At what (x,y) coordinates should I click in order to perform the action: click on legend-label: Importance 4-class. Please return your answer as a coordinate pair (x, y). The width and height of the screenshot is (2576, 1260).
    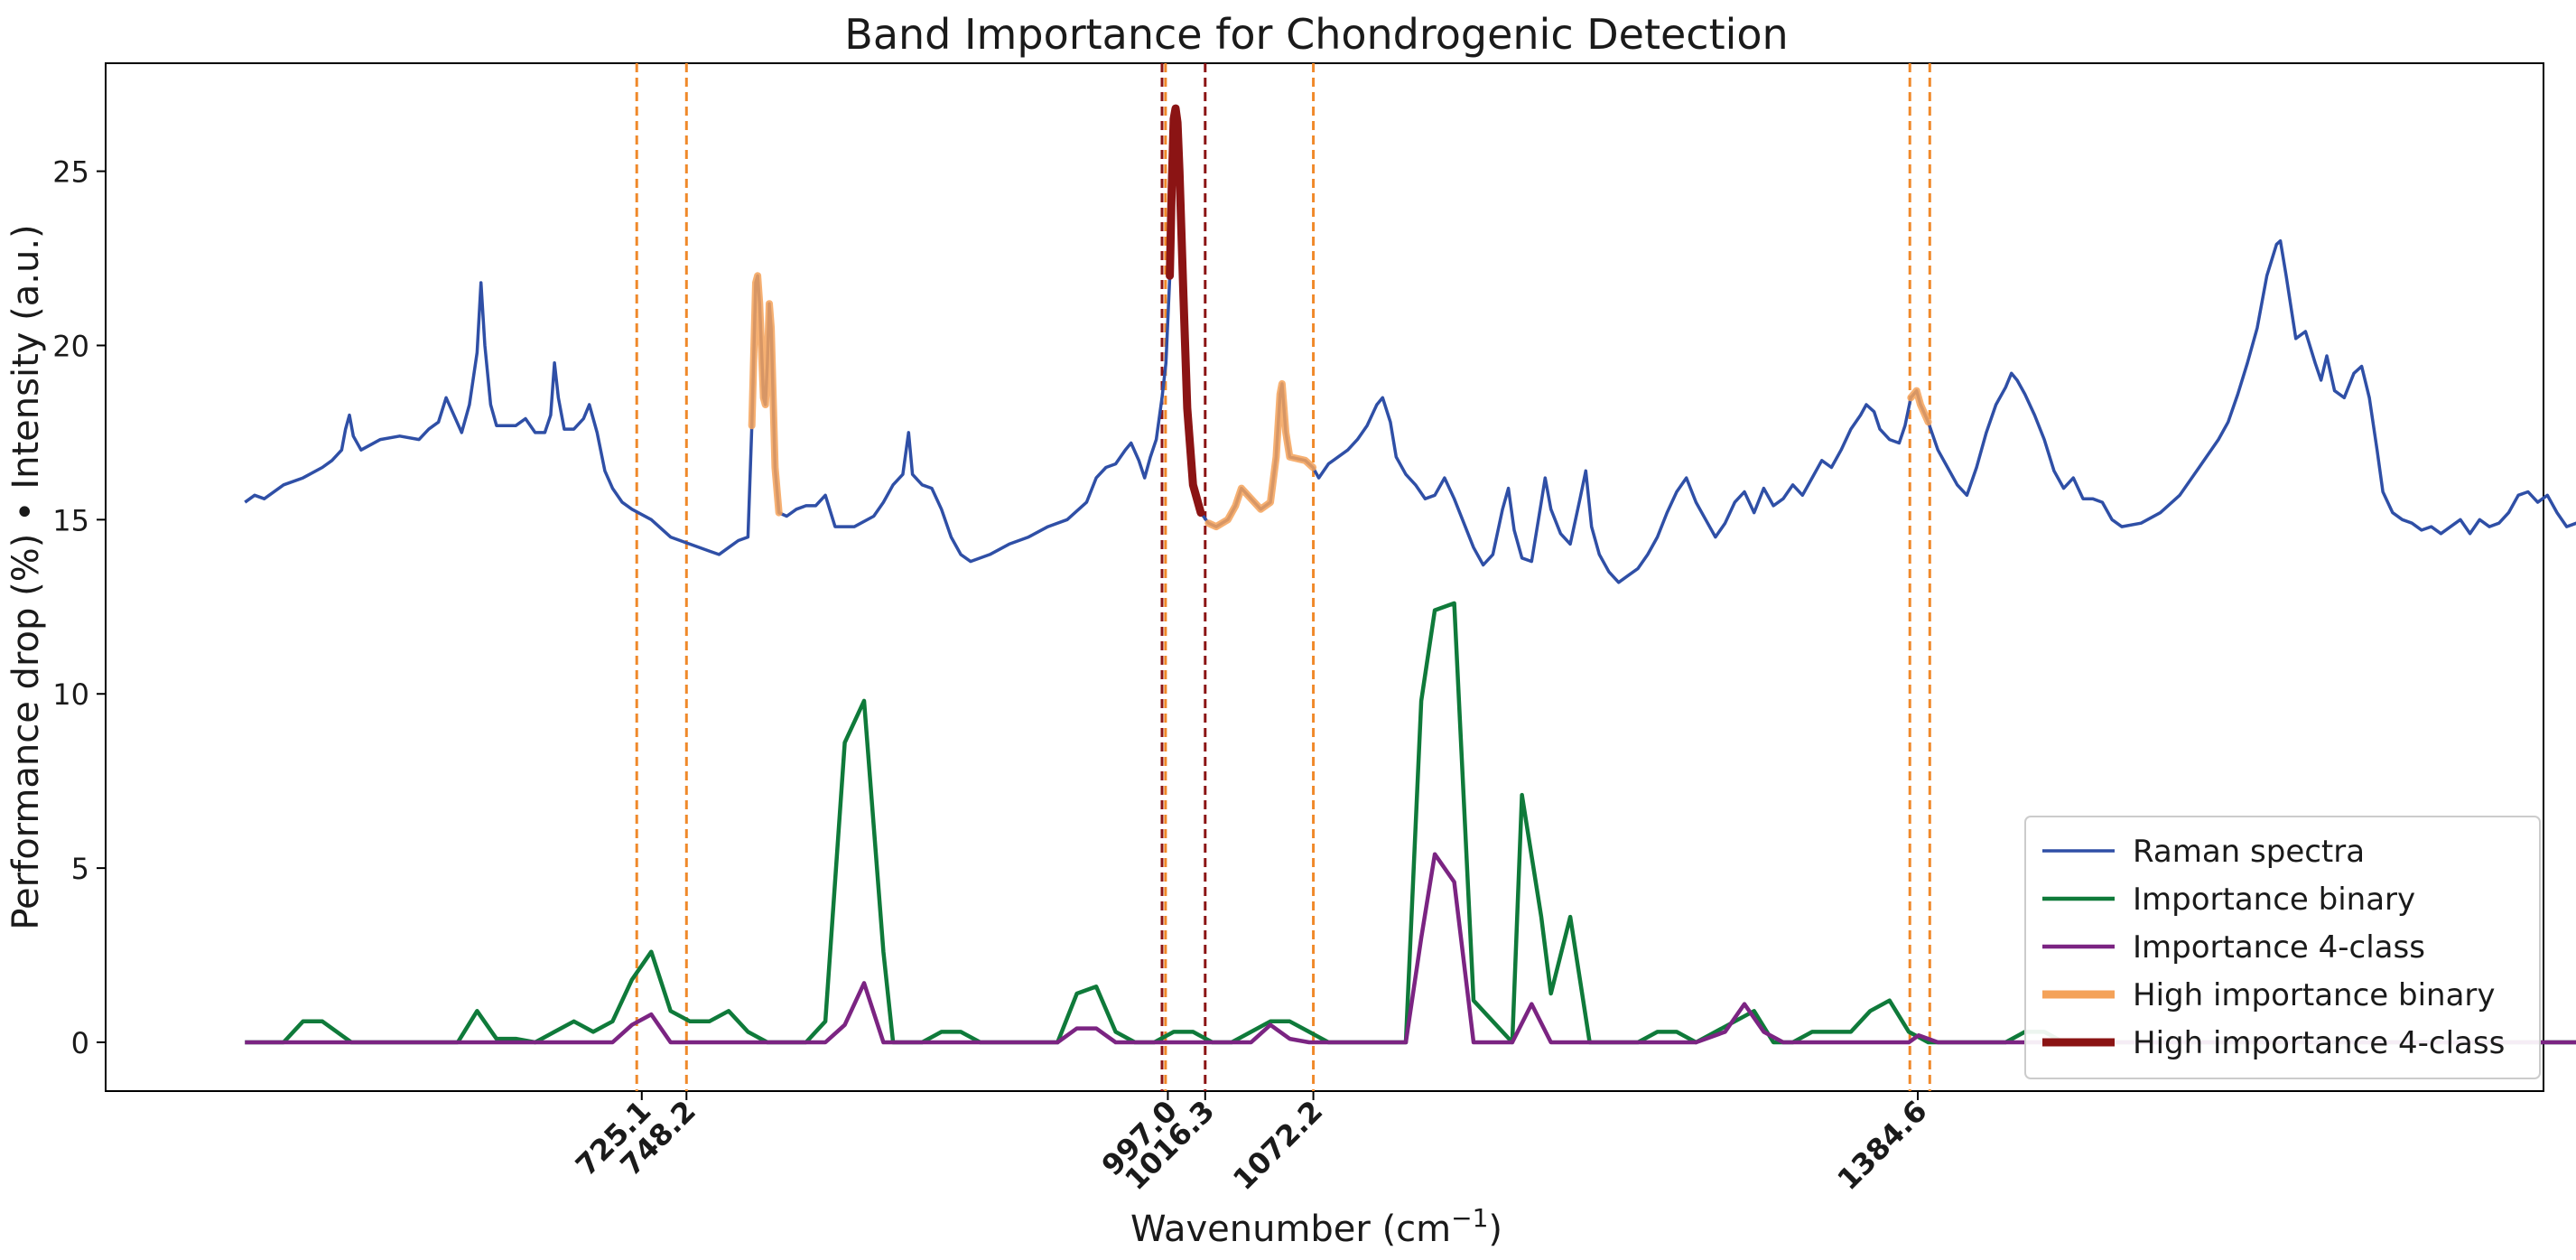
    Looking at the image, I should click on (2279, 947).